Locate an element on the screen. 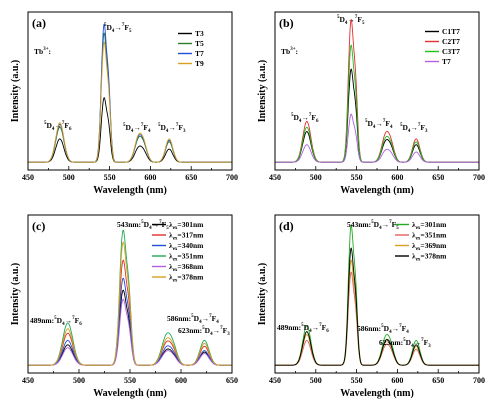  legend-entry: T3 is located at coordinates (199, 33).